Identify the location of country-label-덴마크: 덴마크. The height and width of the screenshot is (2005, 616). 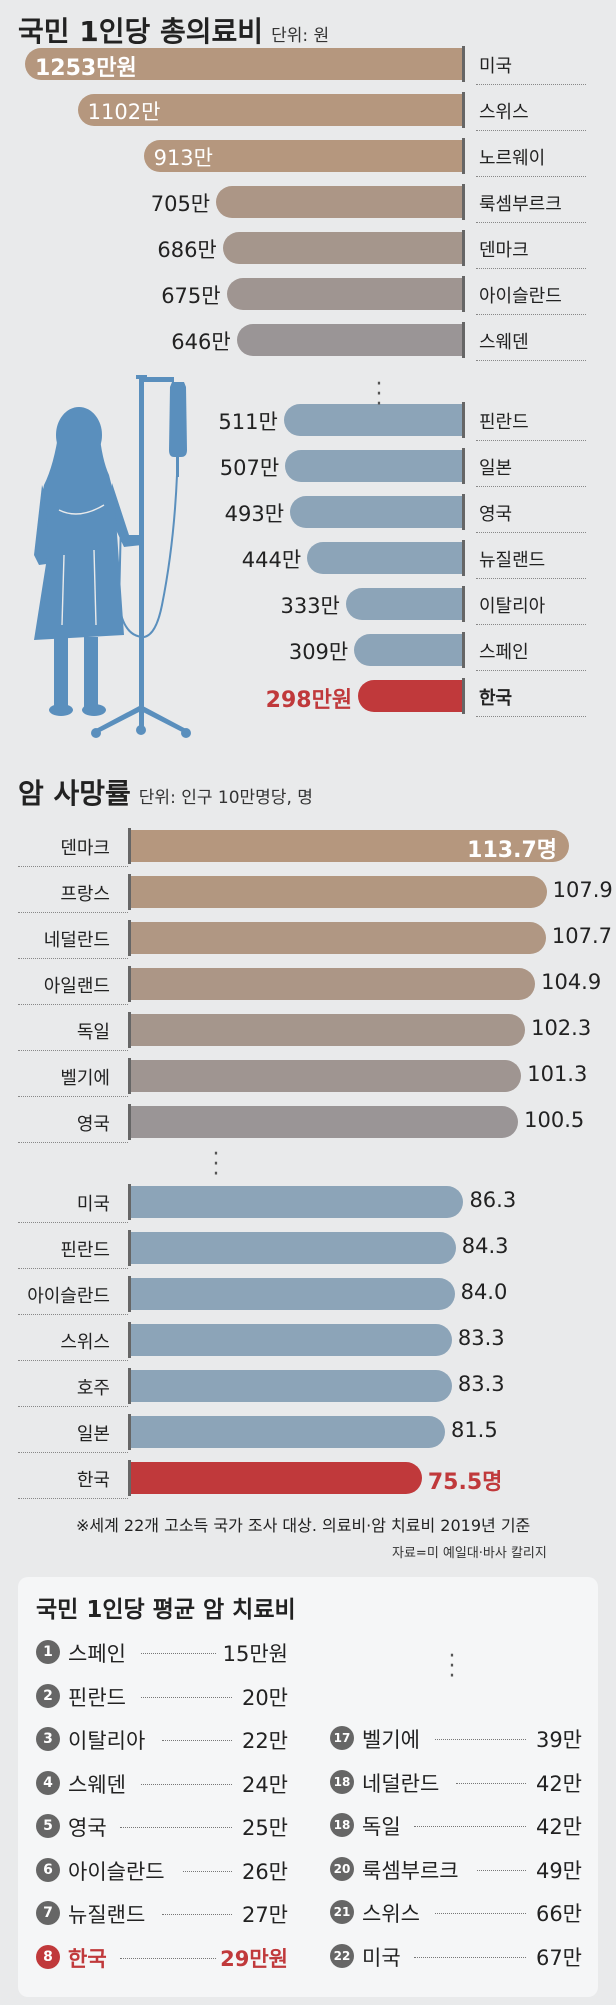
(85, 848).